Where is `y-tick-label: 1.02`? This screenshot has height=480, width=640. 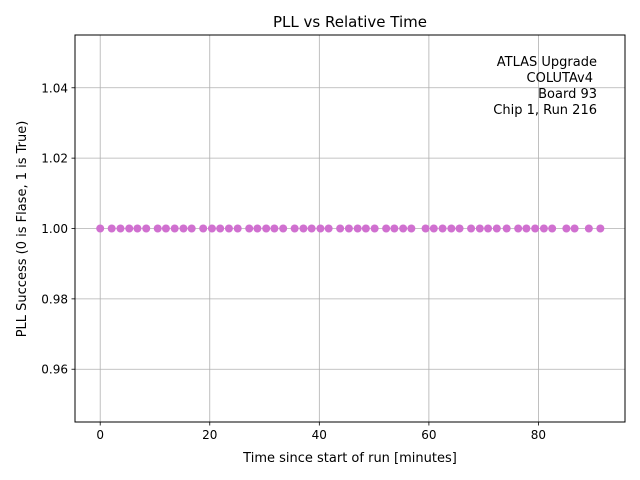 y-tick-label: 1.02 is located at coordinates (54, 159).